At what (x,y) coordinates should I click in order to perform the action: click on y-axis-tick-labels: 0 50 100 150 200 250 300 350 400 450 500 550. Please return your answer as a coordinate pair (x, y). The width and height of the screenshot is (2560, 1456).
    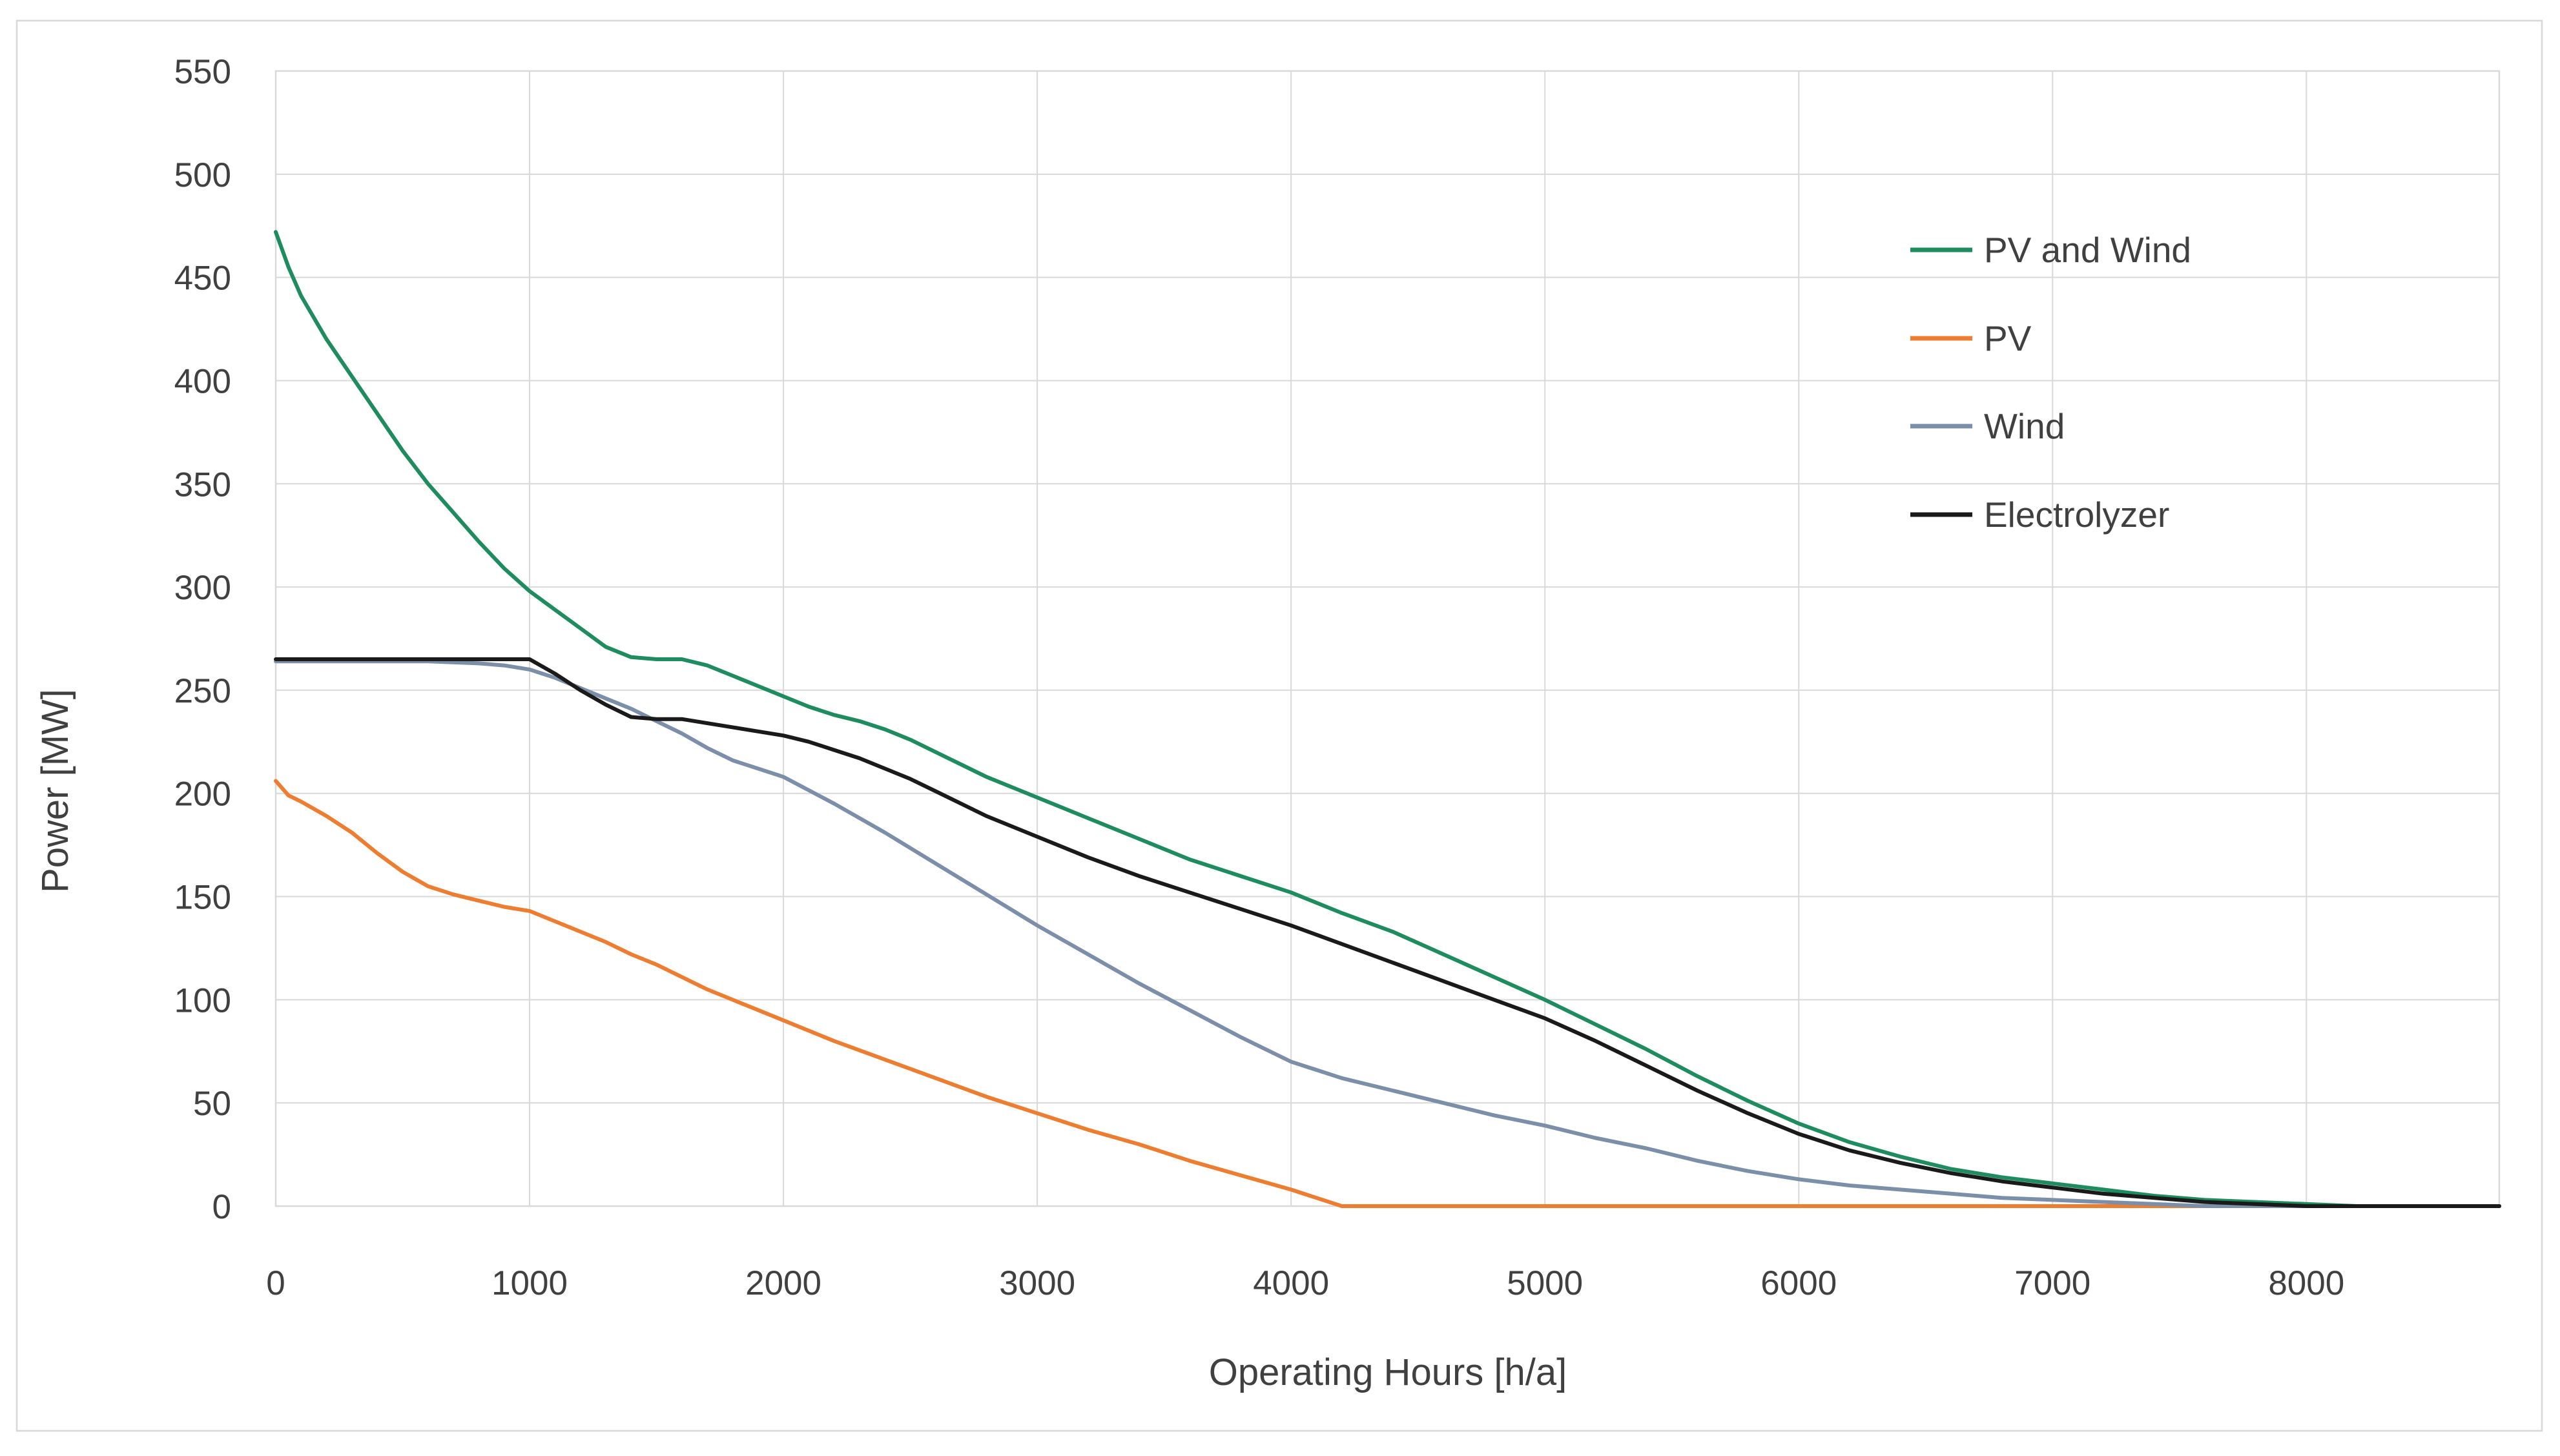
    Looking at the image, I should click on (202, 639).